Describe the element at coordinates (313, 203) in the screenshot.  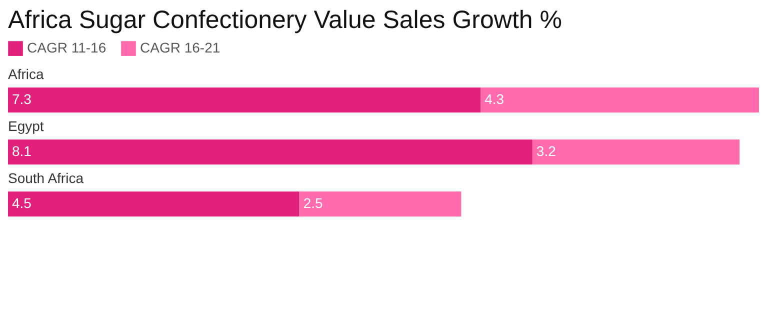
I see `data-label: 2.5` at that location.